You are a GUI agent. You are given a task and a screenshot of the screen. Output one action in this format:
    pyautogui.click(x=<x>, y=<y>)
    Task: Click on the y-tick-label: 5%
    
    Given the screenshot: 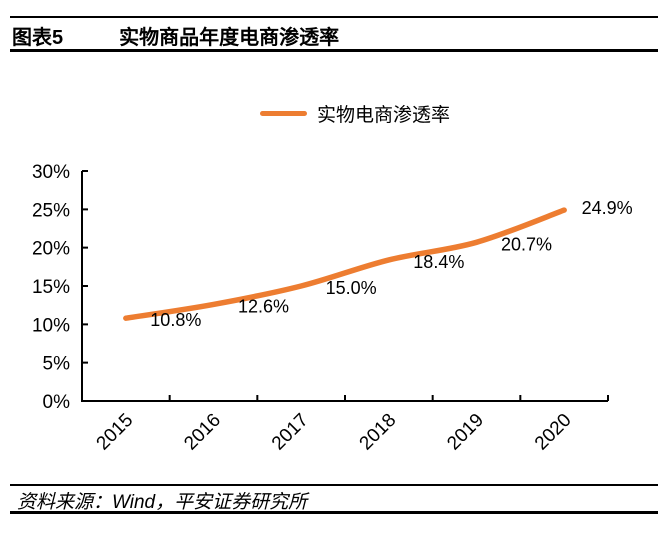 What is the action you would take?
    pyautogui.click(x=57, y=364)
    